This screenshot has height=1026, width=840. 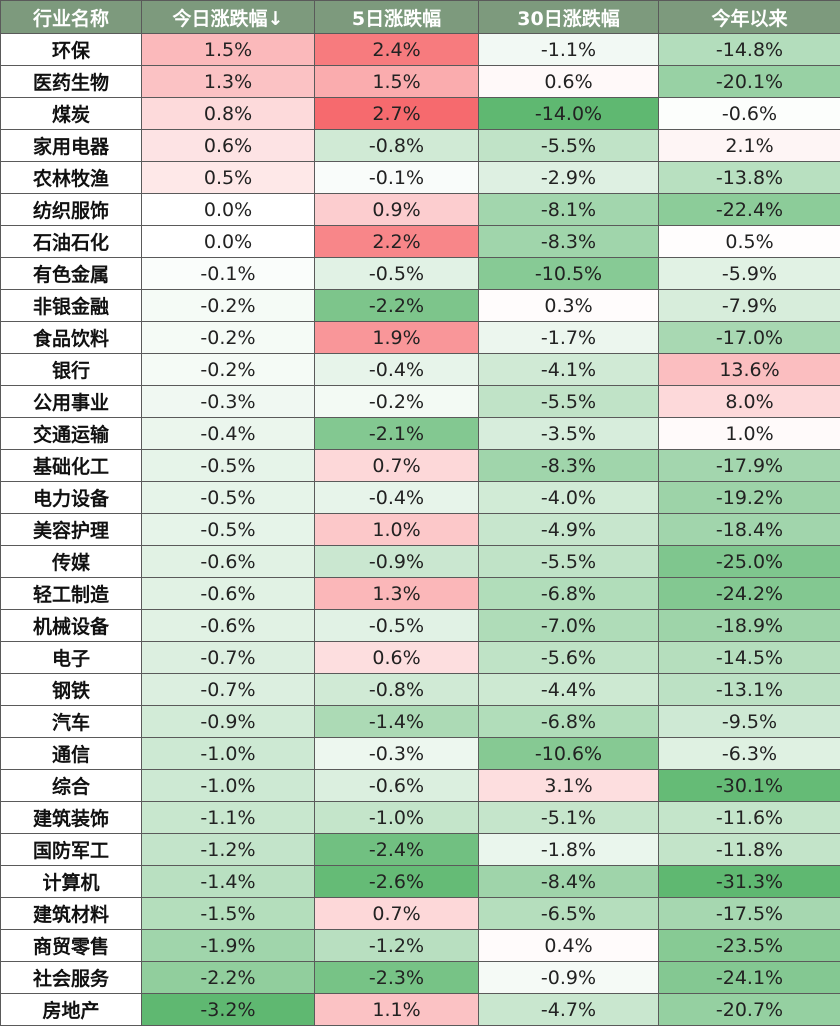 I want to click on ytd-change-cell: -22.4%, so click(x=749, y=210).